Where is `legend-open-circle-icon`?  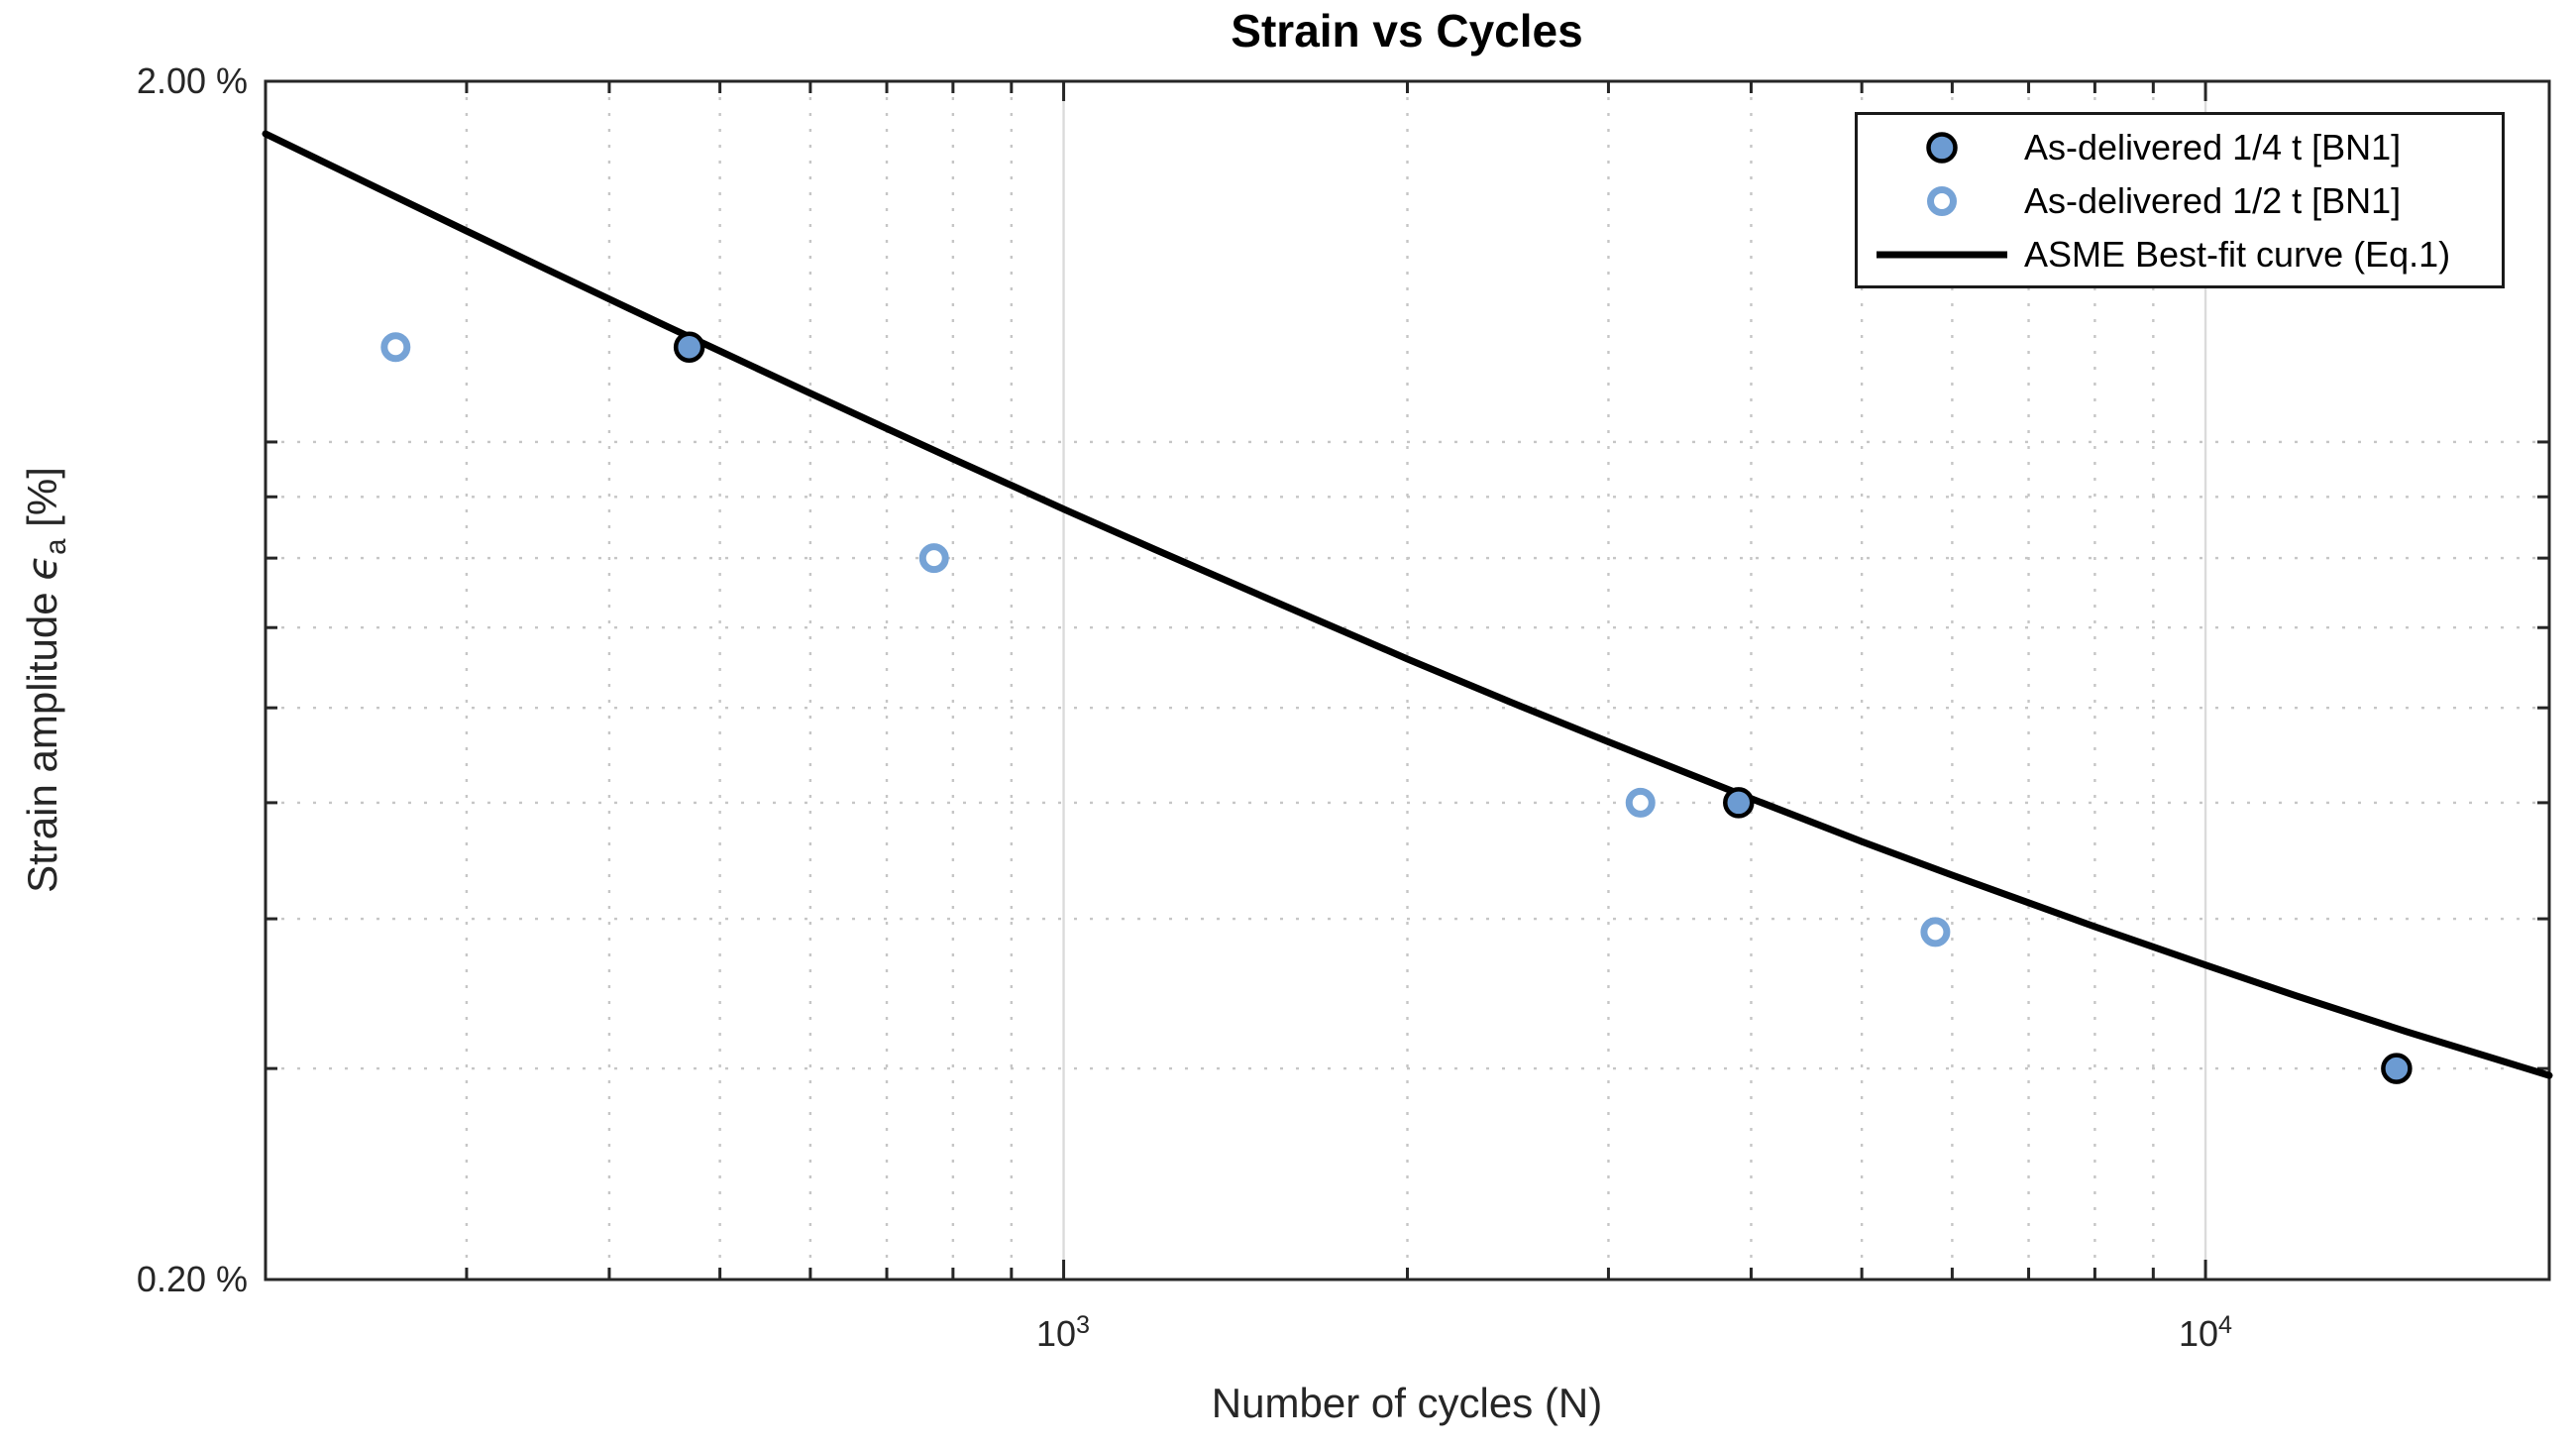 legend-open-circle-icon is located at coordinates (1942, 201).